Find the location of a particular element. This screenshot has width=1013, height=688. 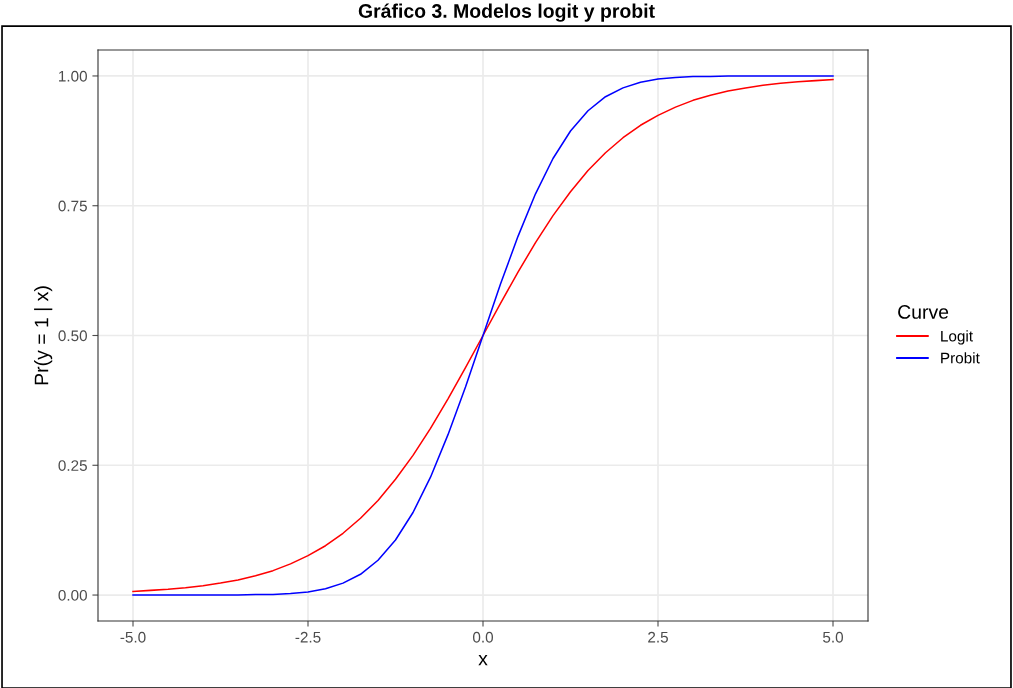

x-tick-label: 0.0 is located at coordinates (483, 637).